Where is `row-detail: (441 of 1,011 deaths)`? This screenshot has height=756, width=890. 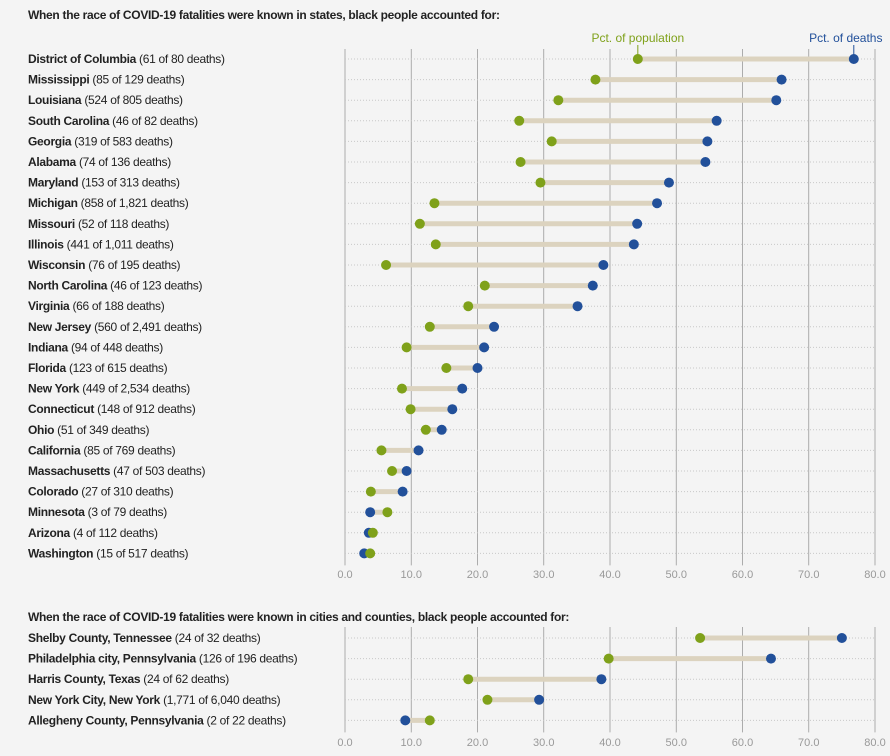 row-detail: (441 of 1,011 deaths) is located at coordinates (119, 244).